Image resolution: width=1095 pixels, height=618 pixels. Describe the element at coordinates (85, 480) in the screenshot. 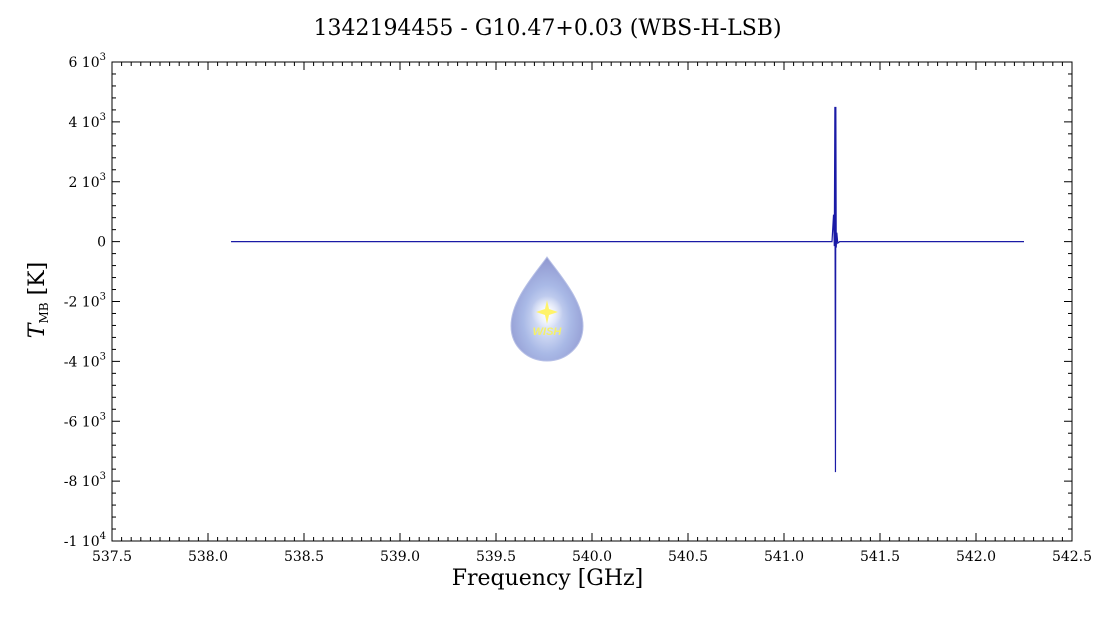

I see `y-tick-label: -8 103` at that location.